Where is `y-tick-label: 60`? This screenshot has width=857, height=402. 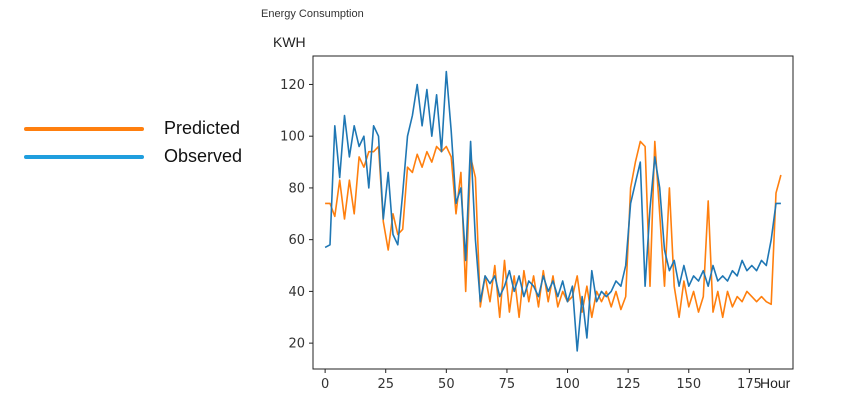
y-tick-label: 60 is located at coordinates (296, 240).